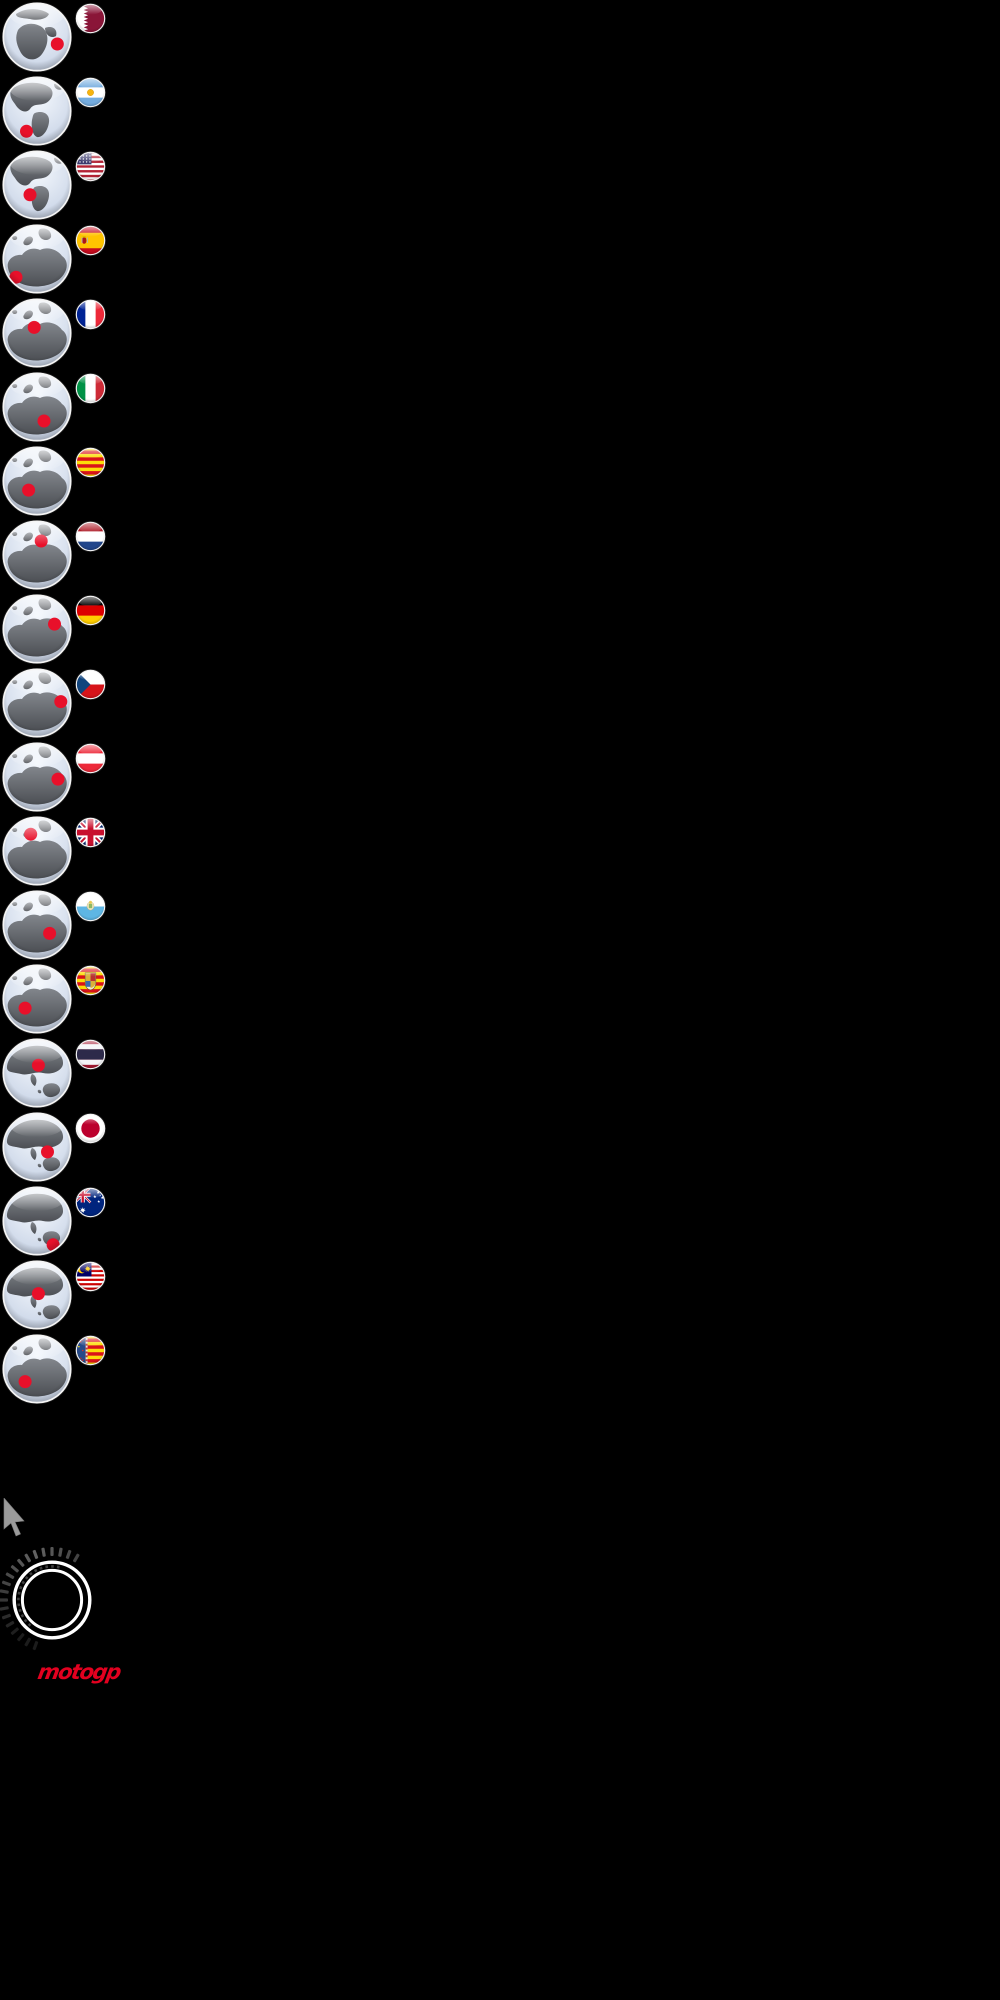  I want to click on grand-prix-item-germany, so click(55, 631).